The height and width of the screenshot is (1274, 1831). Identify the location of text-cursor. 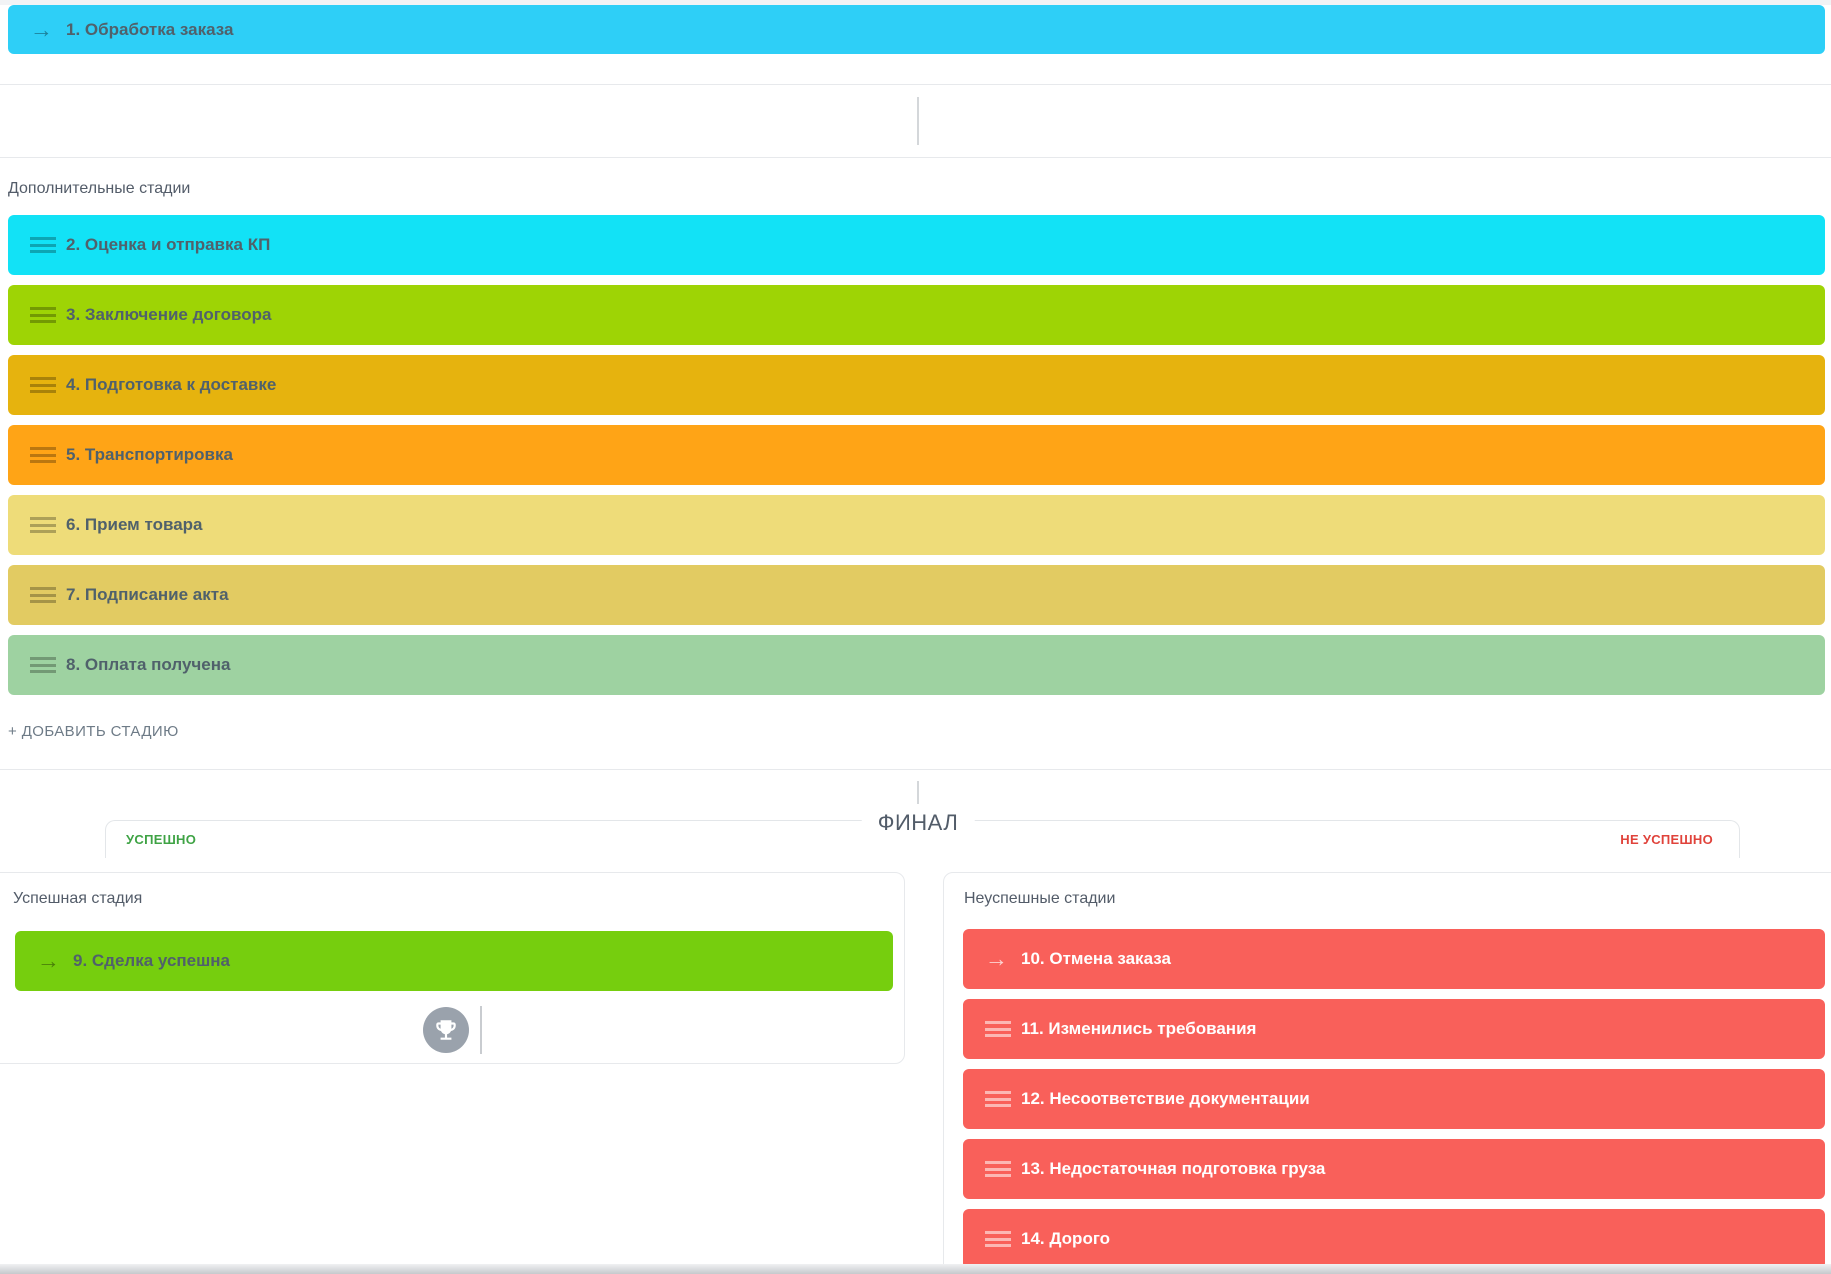
(481, 1030).